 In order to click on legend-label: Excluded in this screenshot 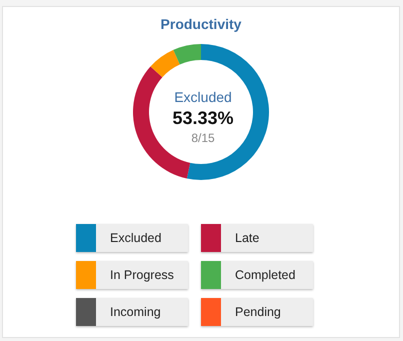, I will do `click(135, 238)`.